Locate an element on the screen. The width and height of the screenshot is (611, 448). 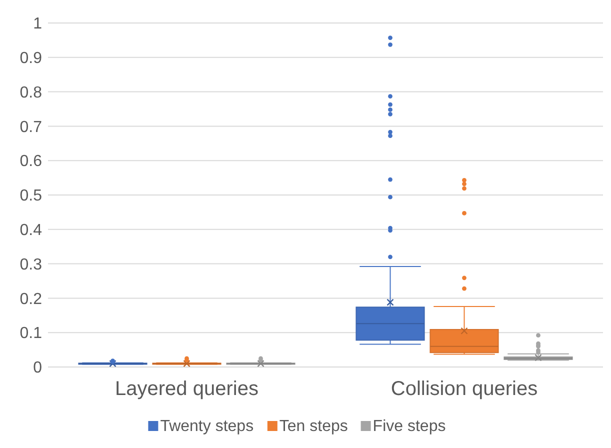
x-tick-label: Collision queries is located at coordinates (464, 389).